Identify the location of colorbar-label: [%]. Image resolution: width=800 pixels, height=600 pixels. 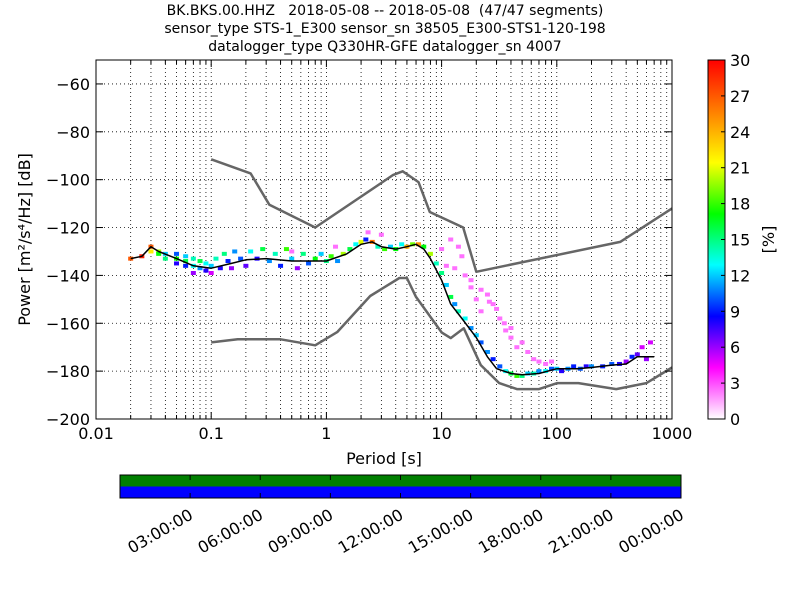
(768, 240).